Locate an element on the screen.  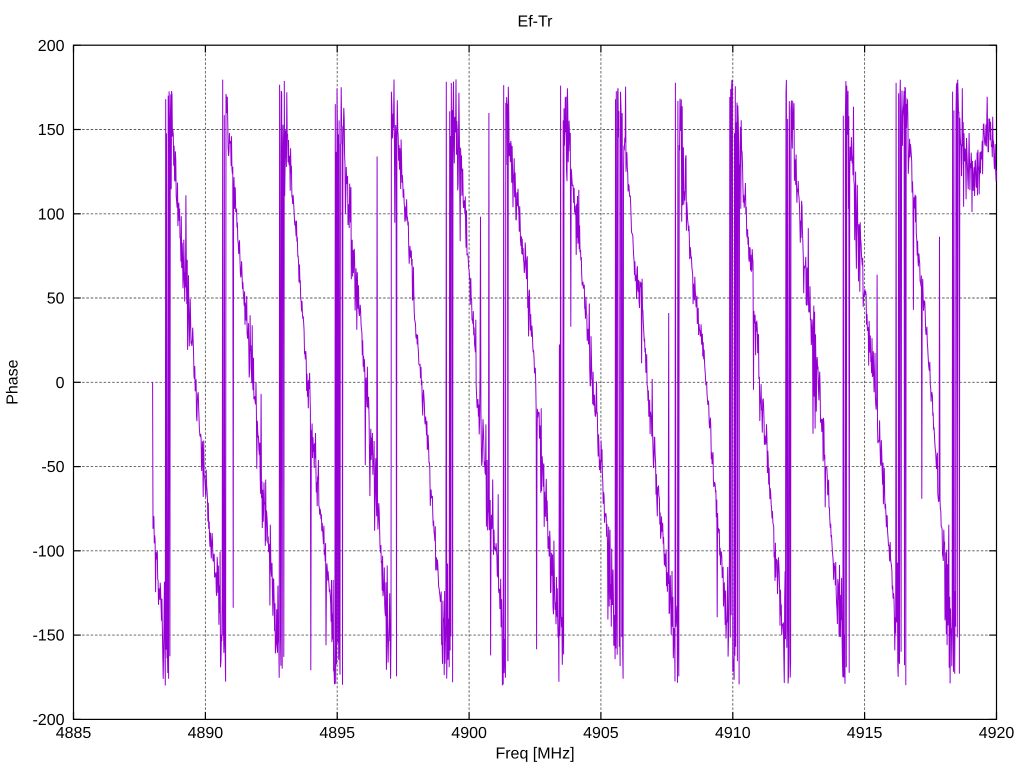
svg-text: Phase is located at coordinates (13, 381).